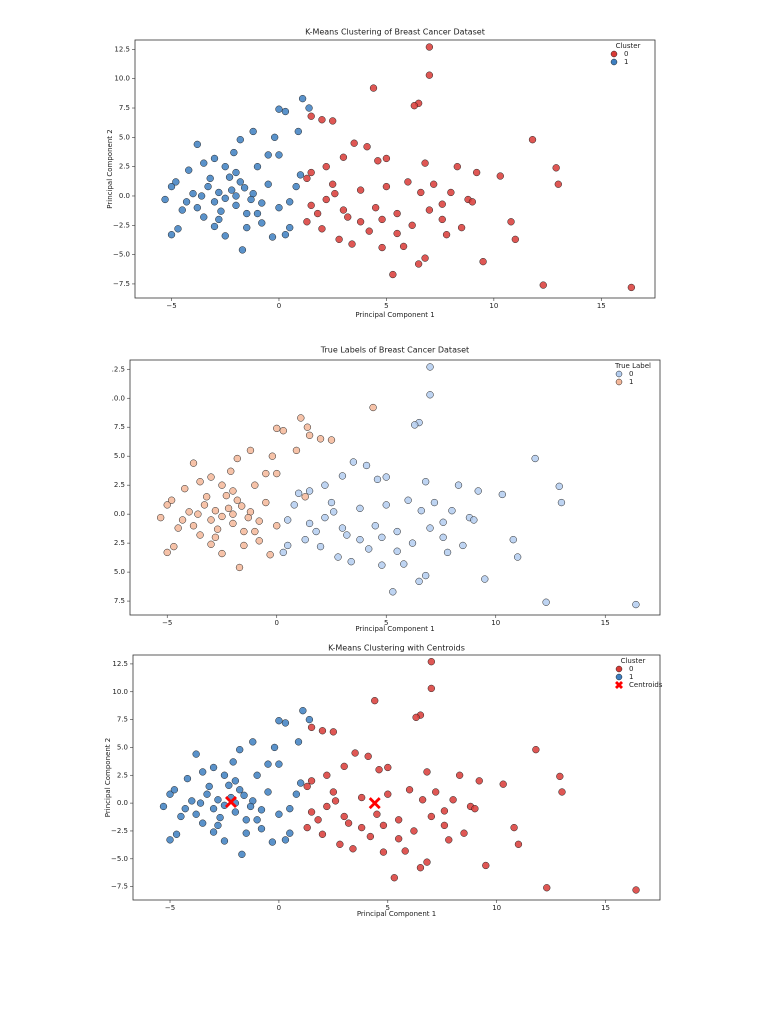  I want to click on legend-label: 1, so click(626, 62).